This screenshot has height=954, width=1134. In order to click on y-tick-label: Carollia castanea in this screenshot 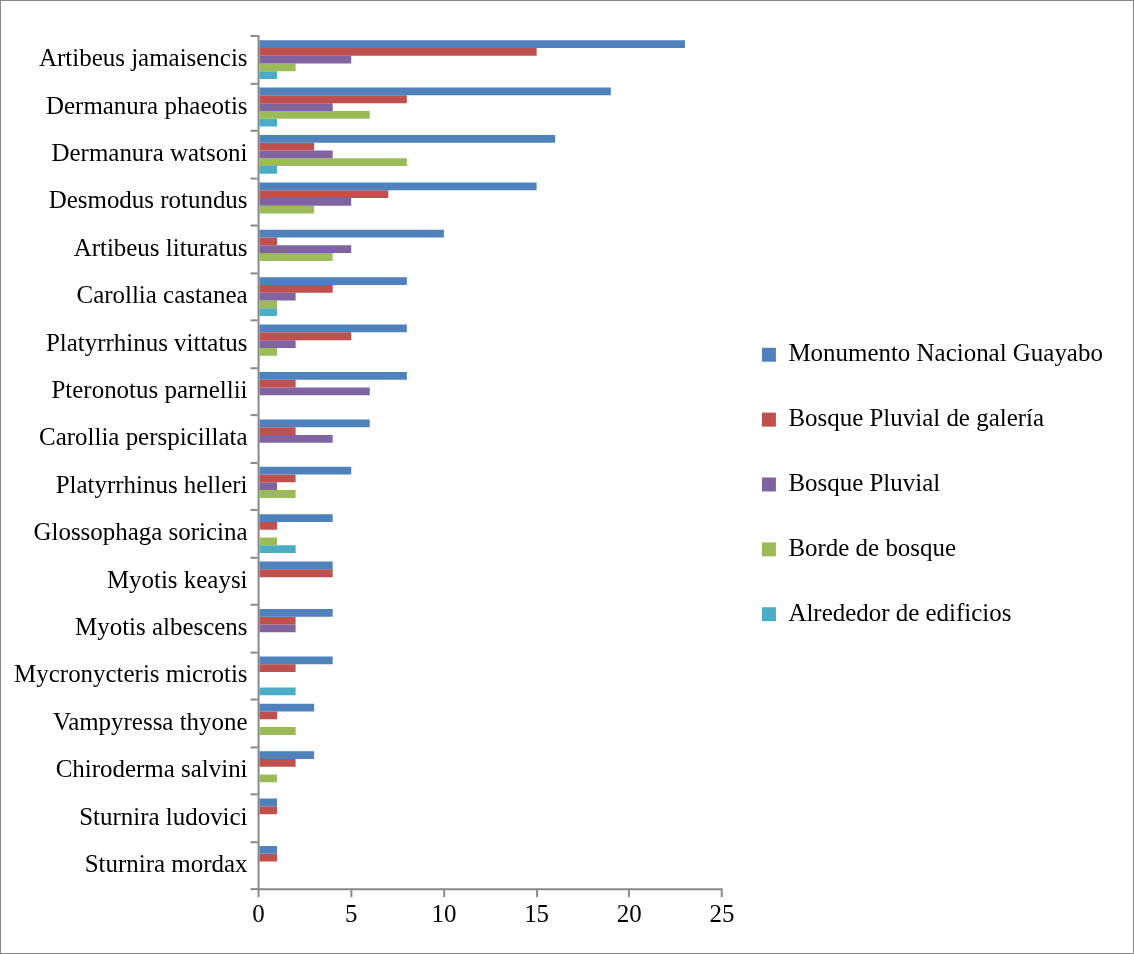, I will do `click(162, 295)`.